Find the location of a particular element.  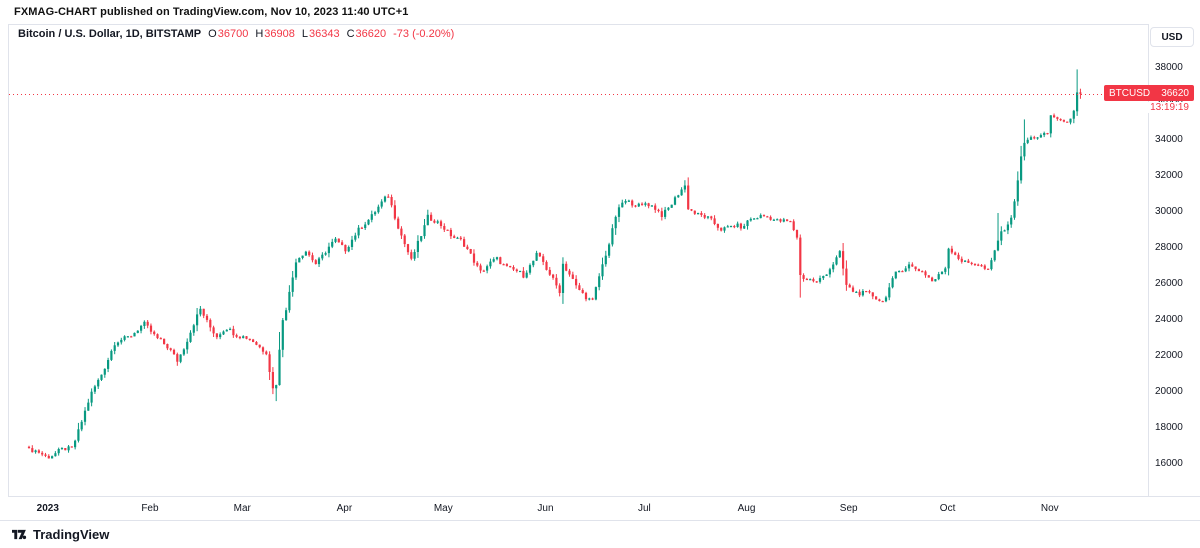

ohlc-high-value: 36908 is located at coordinates (279, 34).